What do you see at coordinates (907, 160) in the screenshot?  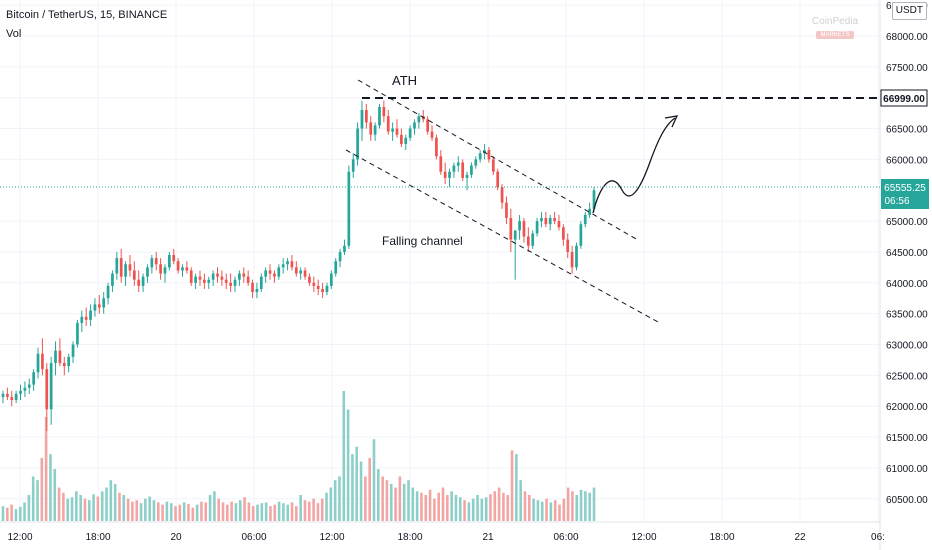 I see `price-tick-label: 66000.00` at bounding box center [907, 160].